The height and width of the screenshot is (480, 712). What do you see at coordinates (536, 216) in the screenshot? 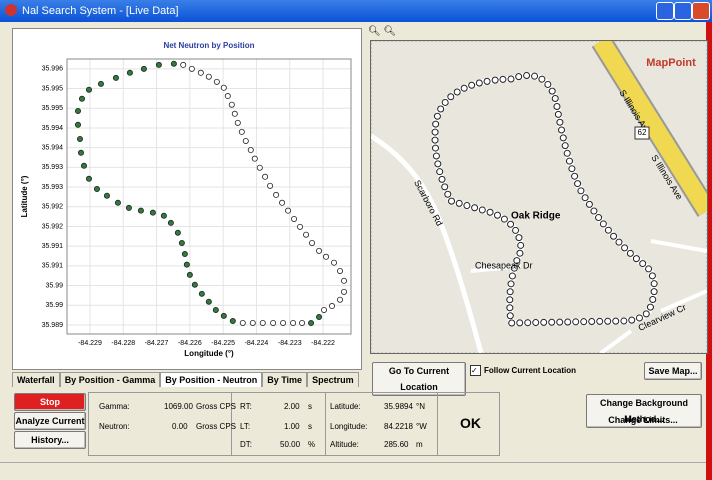
I see `place-label: Oak Ridge` at bounding box center [536, 216].